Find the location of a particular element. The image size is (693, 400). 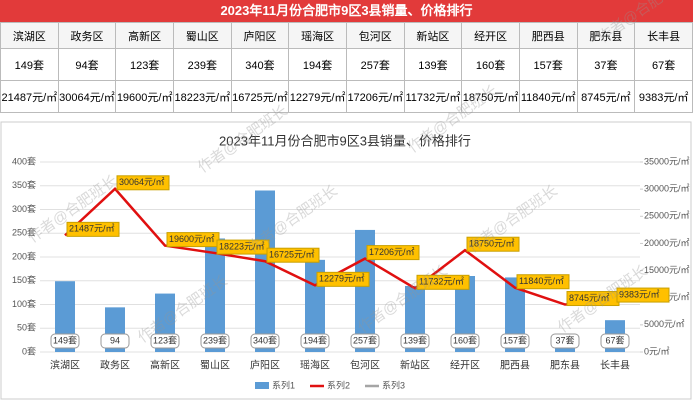

value-label: 123套 is located at coordinates (165, 339).